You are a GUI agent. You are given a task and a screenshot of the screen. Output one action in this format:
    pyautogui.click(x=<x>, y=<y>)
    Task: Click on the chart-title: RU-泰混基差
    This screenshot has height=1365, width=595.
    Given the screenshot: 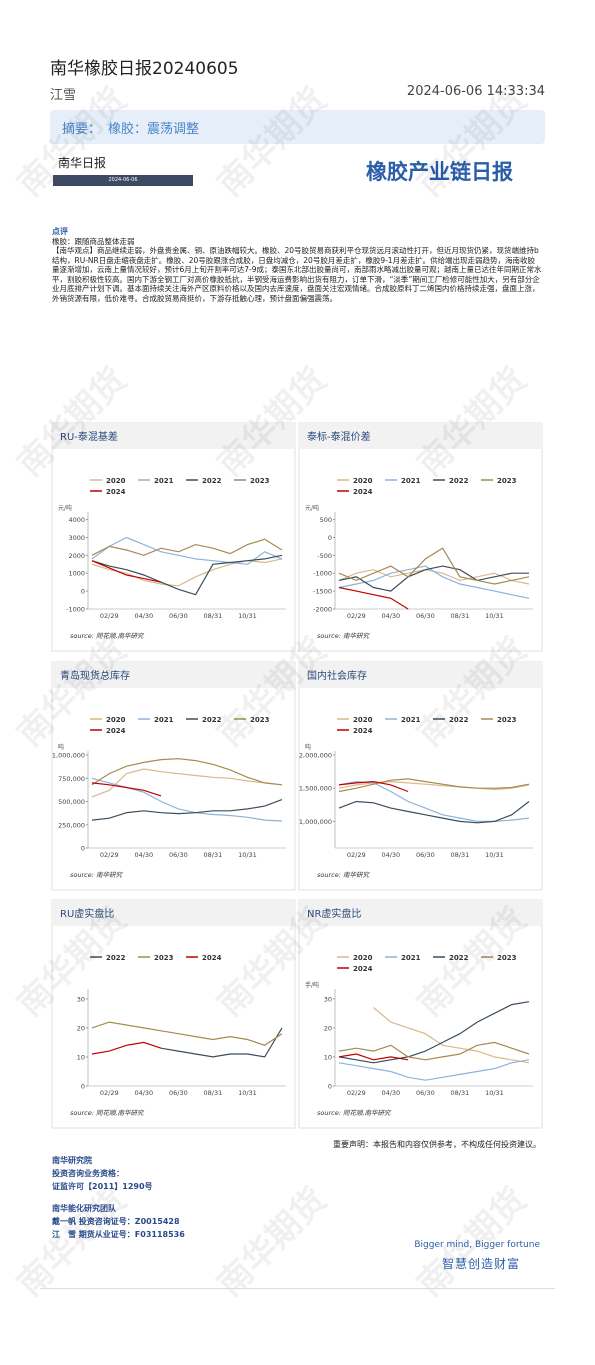 What is the action you would take?
    pyautogui.click(x=89, y=436)
    